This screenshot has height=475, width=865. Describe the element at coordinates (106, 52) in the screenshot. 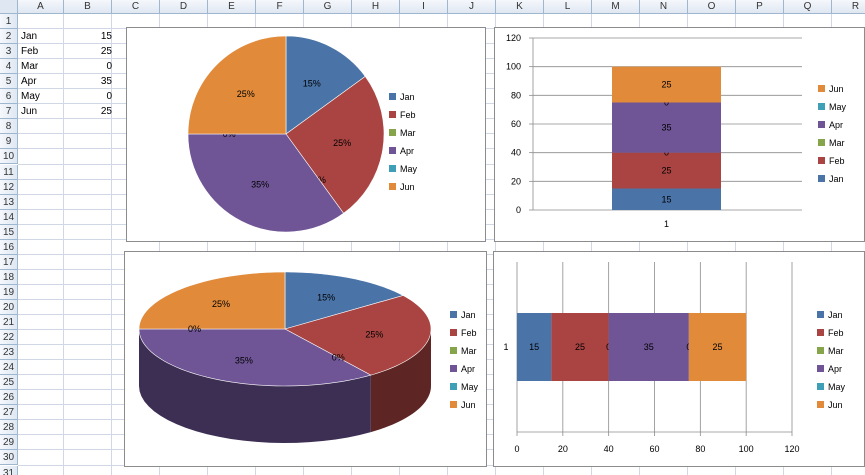

I see `cell-b3: 25` at that location.